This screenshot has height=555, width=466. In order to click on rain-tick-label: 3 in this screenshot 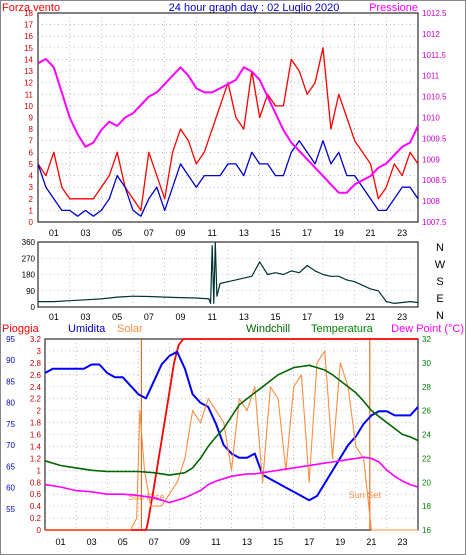, I will do `click(39, 351)`.